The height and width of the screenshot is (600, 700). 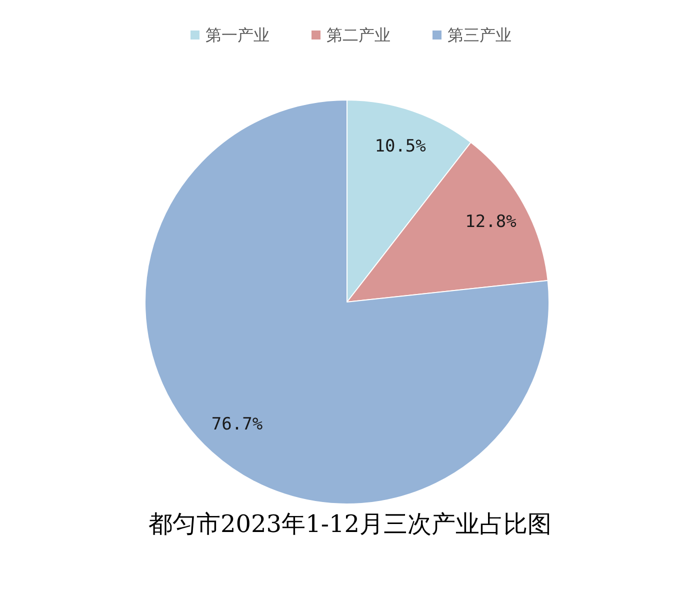 I want to click on legend-label: 第一产业, so click(x=238, y=35).